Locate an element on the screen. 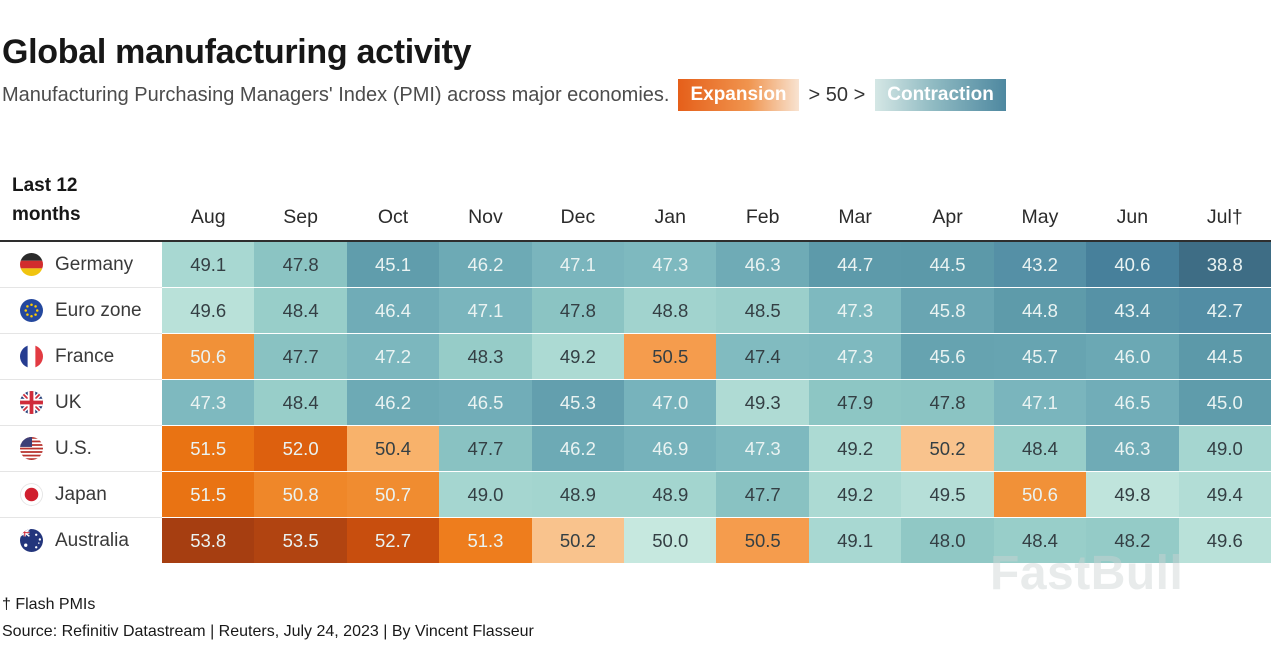 The image size is (1271, 650). pmi-cell: 46.3 is located at coordinates (1132, 448).